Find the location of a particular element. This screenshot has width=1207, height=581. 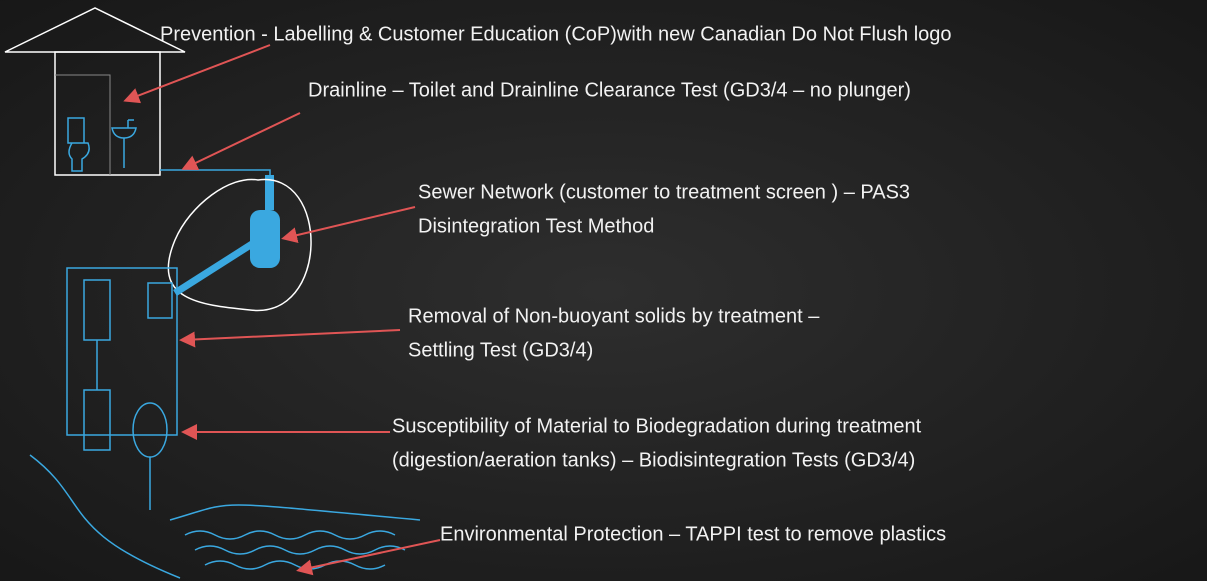

annotation-text: Settling Test (GD3/4) is located at coordinates (500, 350).